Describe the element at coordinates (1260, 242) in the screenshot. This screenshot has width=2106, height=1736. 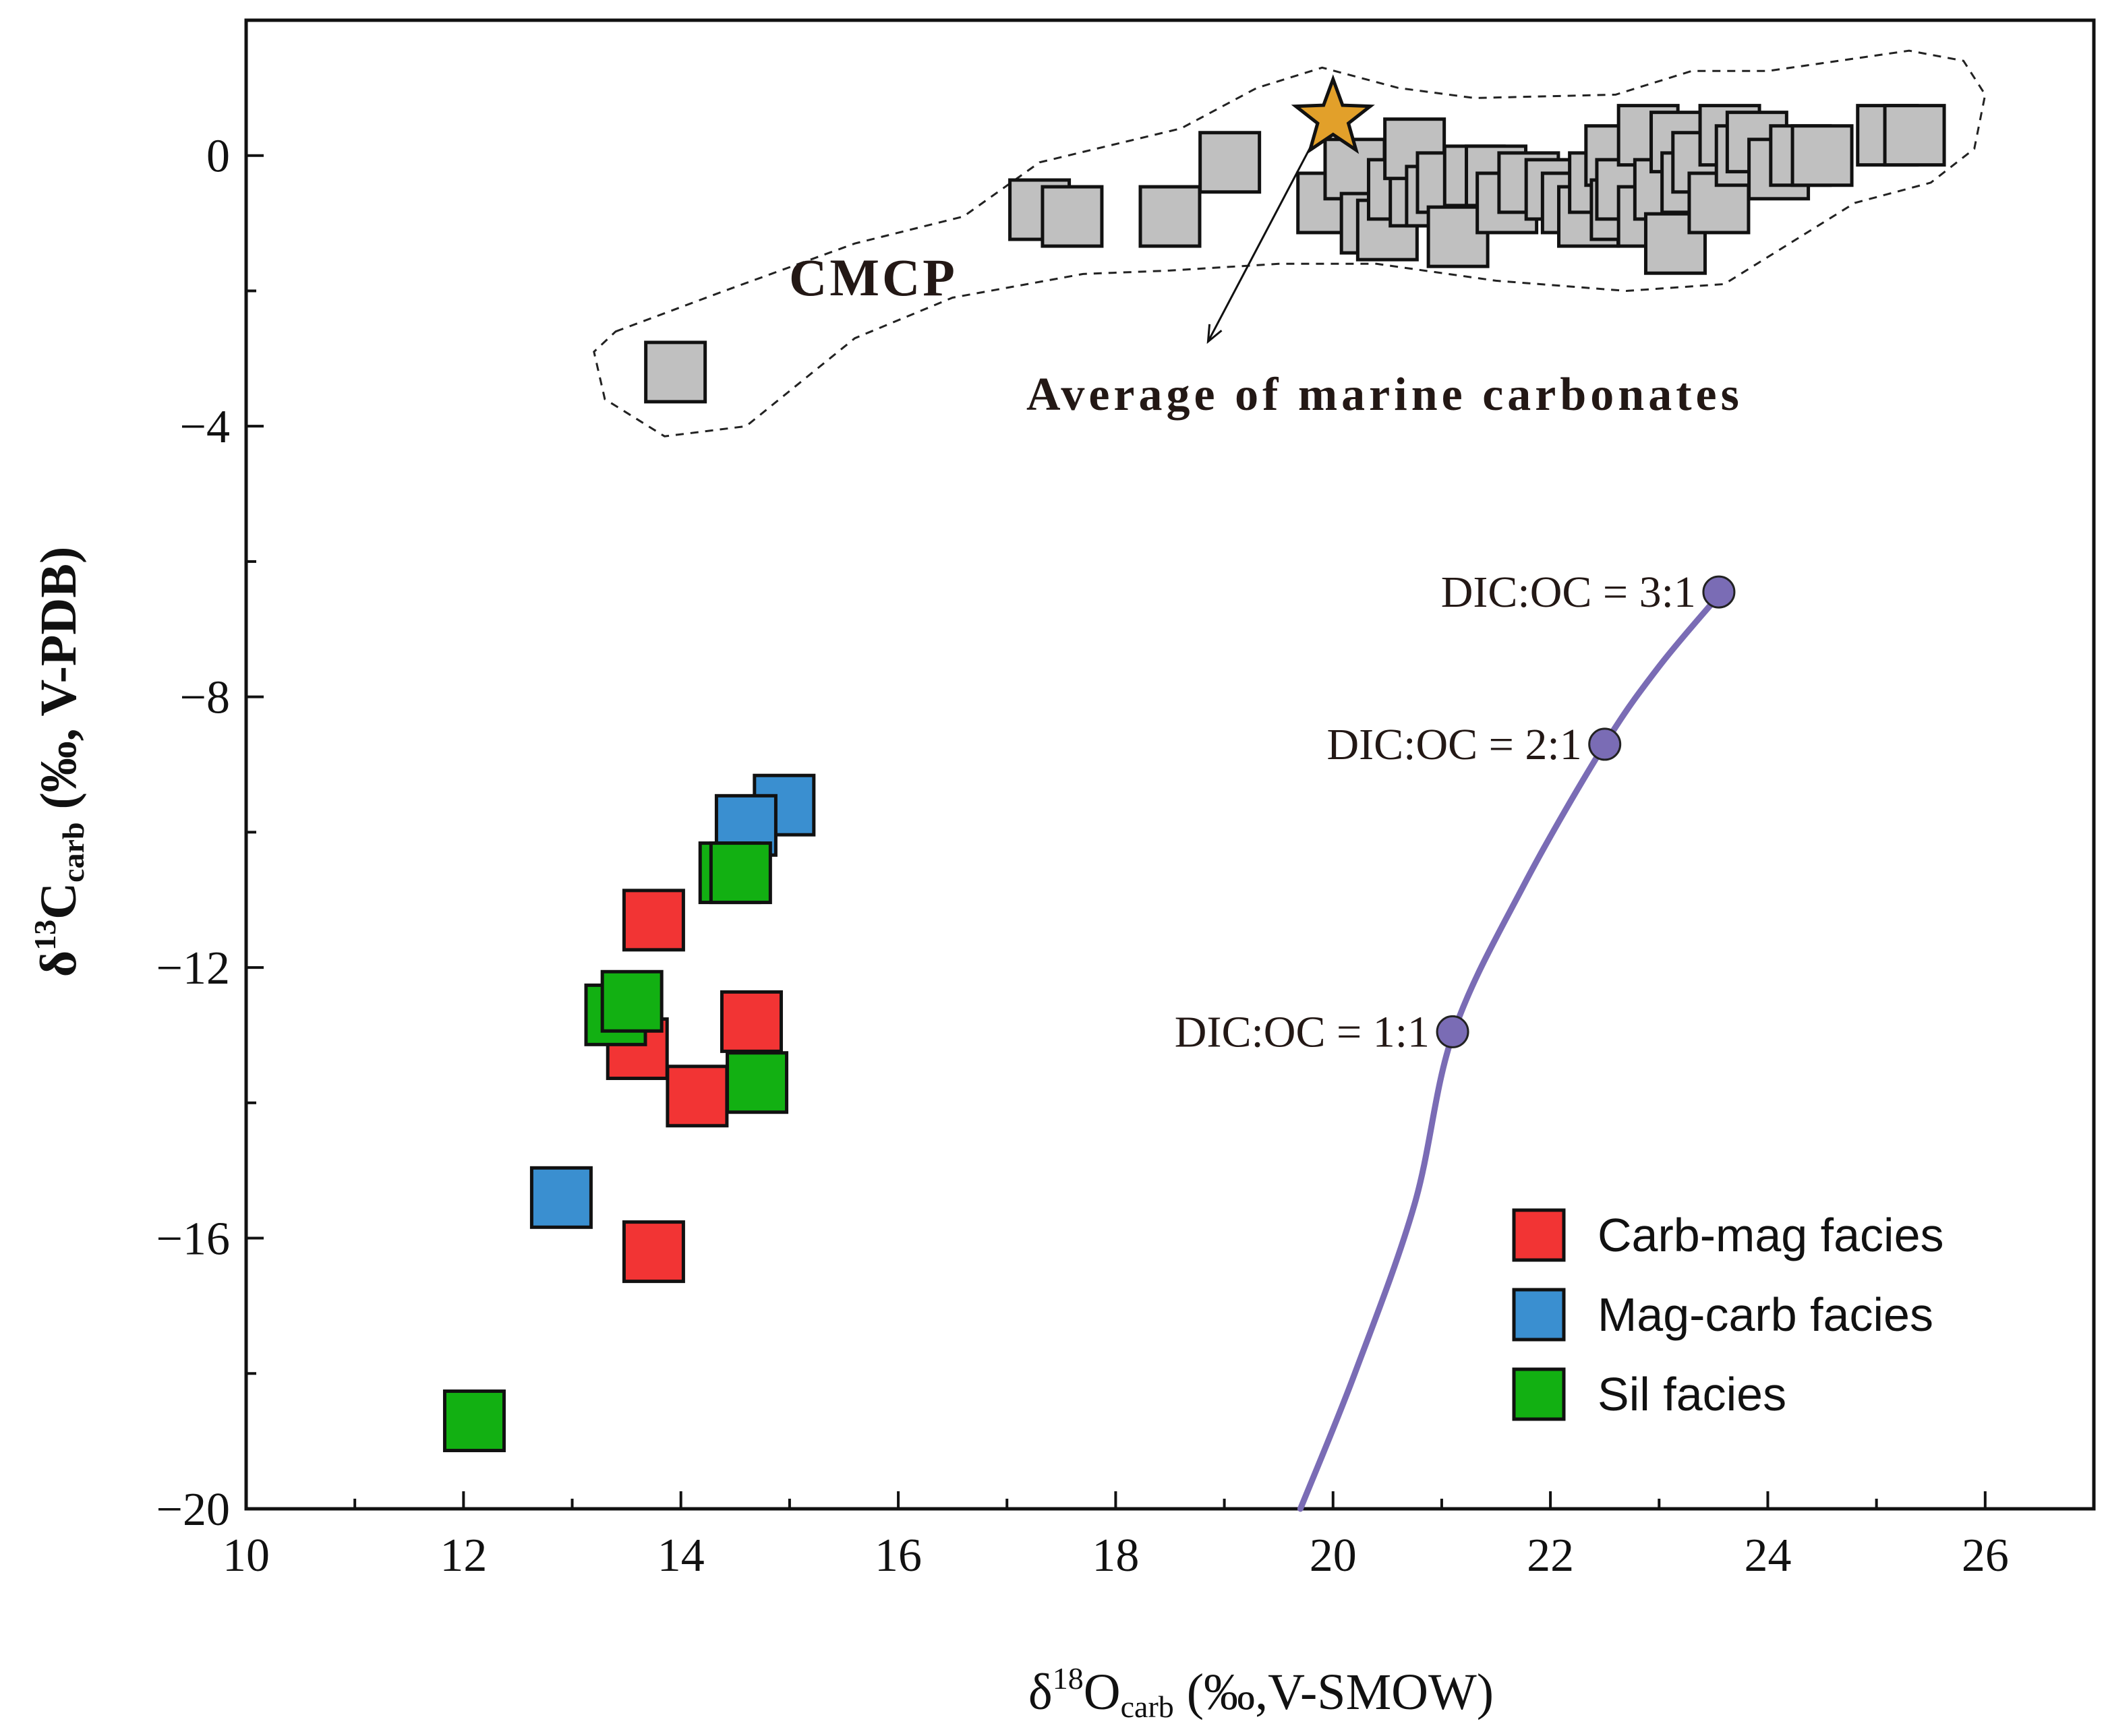
I see `star-arrow-line` at that location.